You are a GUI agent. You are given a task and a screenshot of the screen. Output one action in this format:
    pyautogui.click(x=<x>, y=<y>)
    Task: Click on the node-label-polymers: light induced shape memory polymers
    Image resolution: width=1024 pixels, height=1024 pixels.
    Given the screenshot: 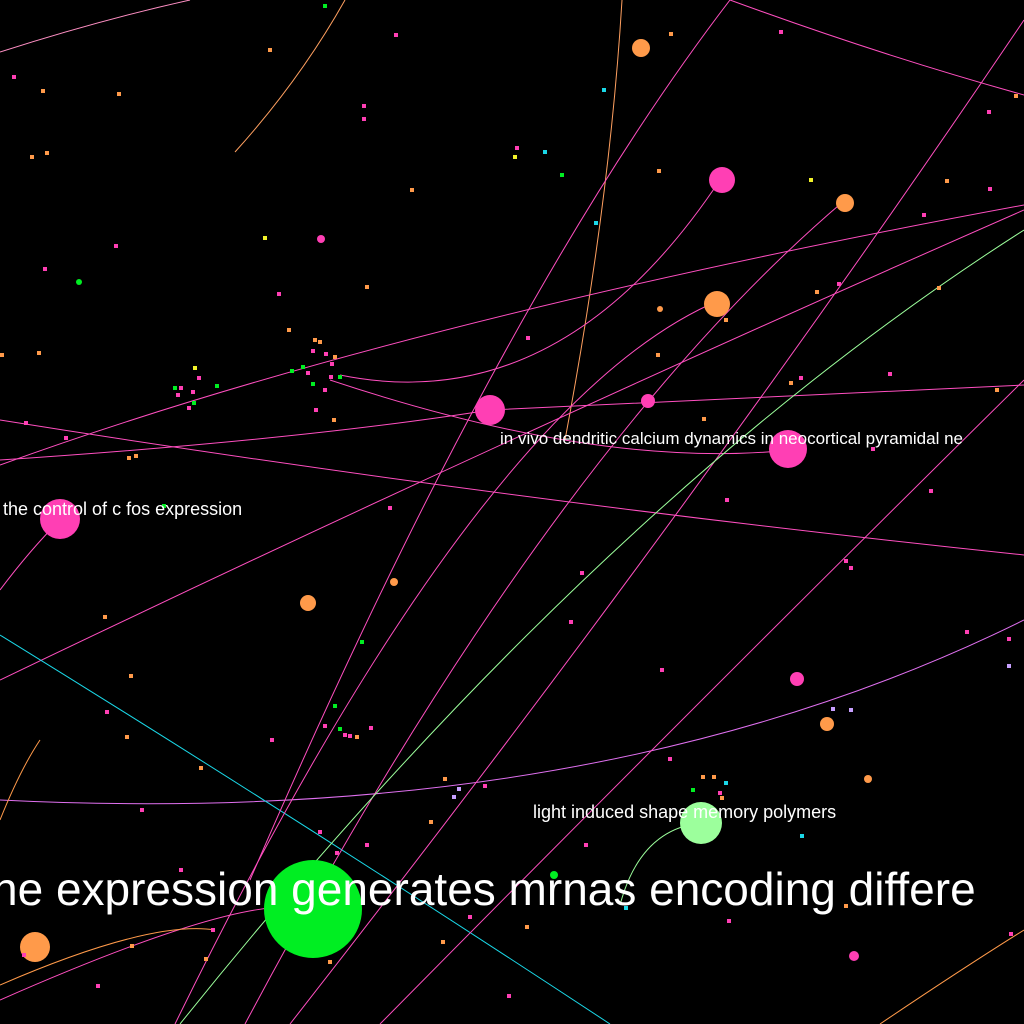 What is the action you would take?
    pyautogui.click(x=684, y=812)
    